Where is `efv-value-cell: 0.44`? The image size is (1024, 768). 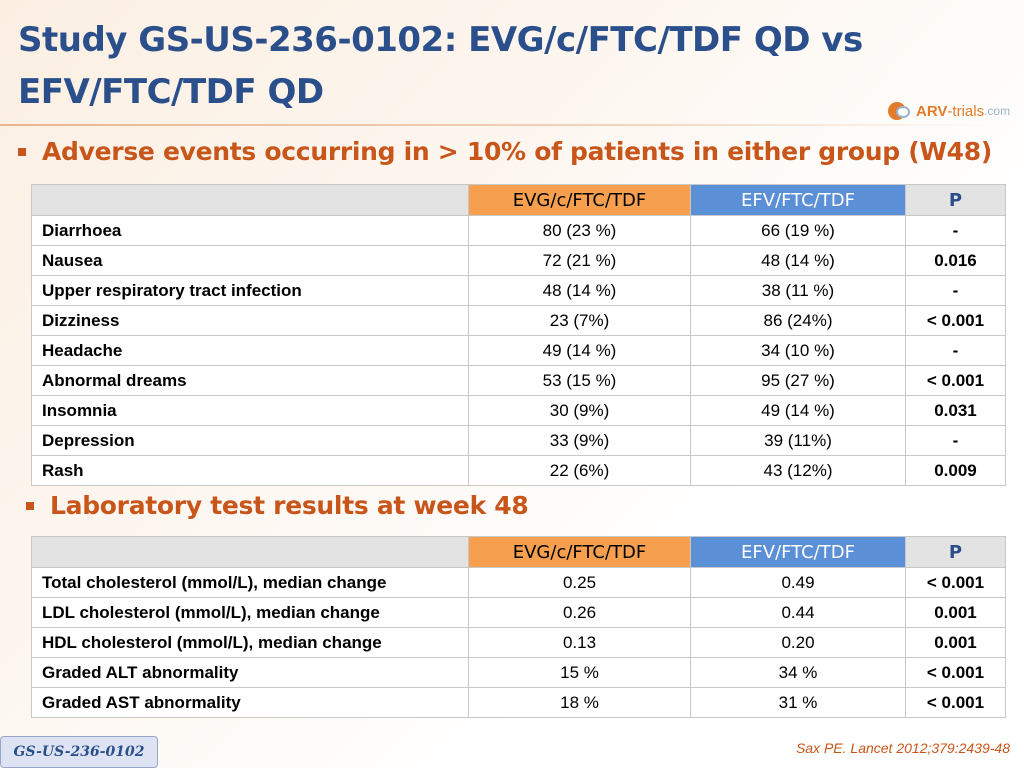 efv-value-cell: 0.44 is located at coordinates (798, 612).